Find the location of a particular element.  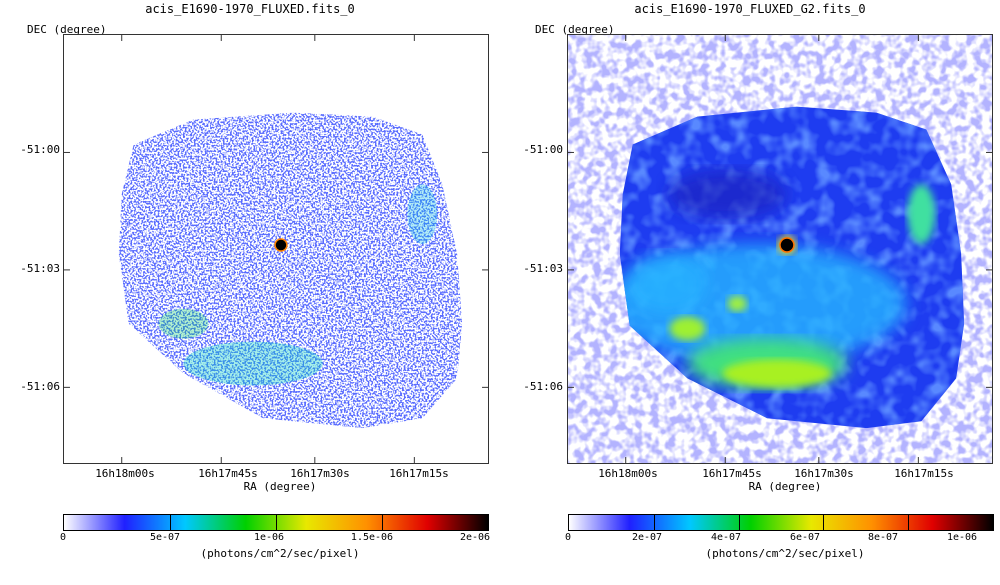

colorbar-tick-label: 2e-06 is located at coordinates (475, 537).